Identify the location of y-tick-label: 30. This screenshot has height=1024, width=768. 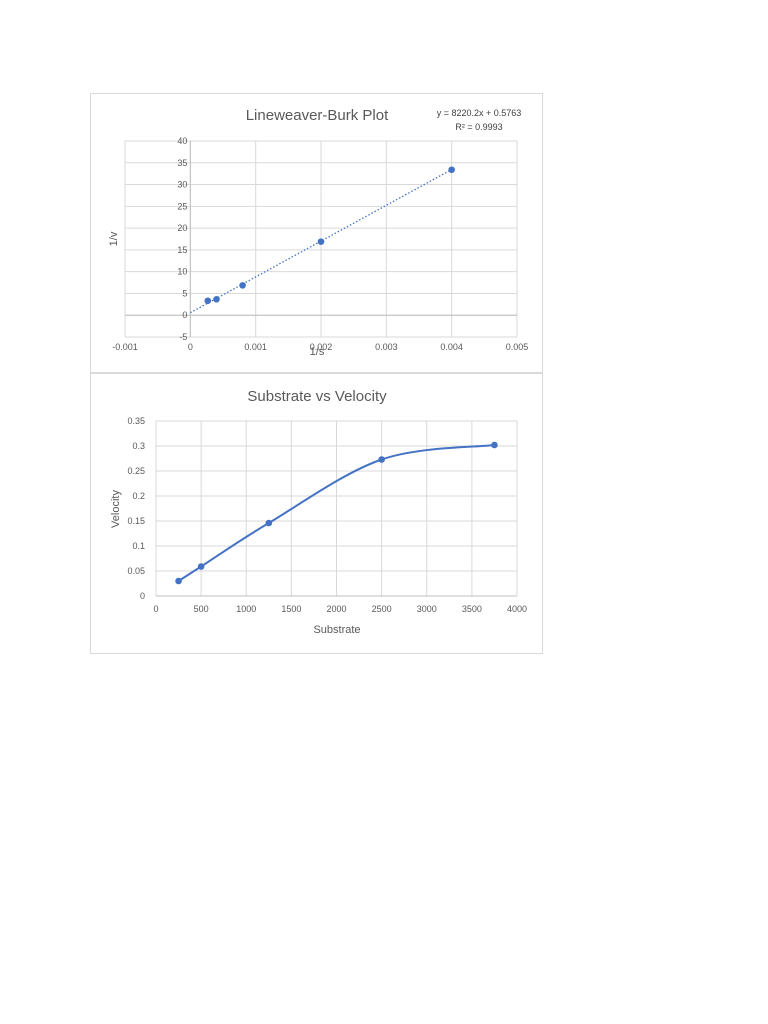
(182, 185).